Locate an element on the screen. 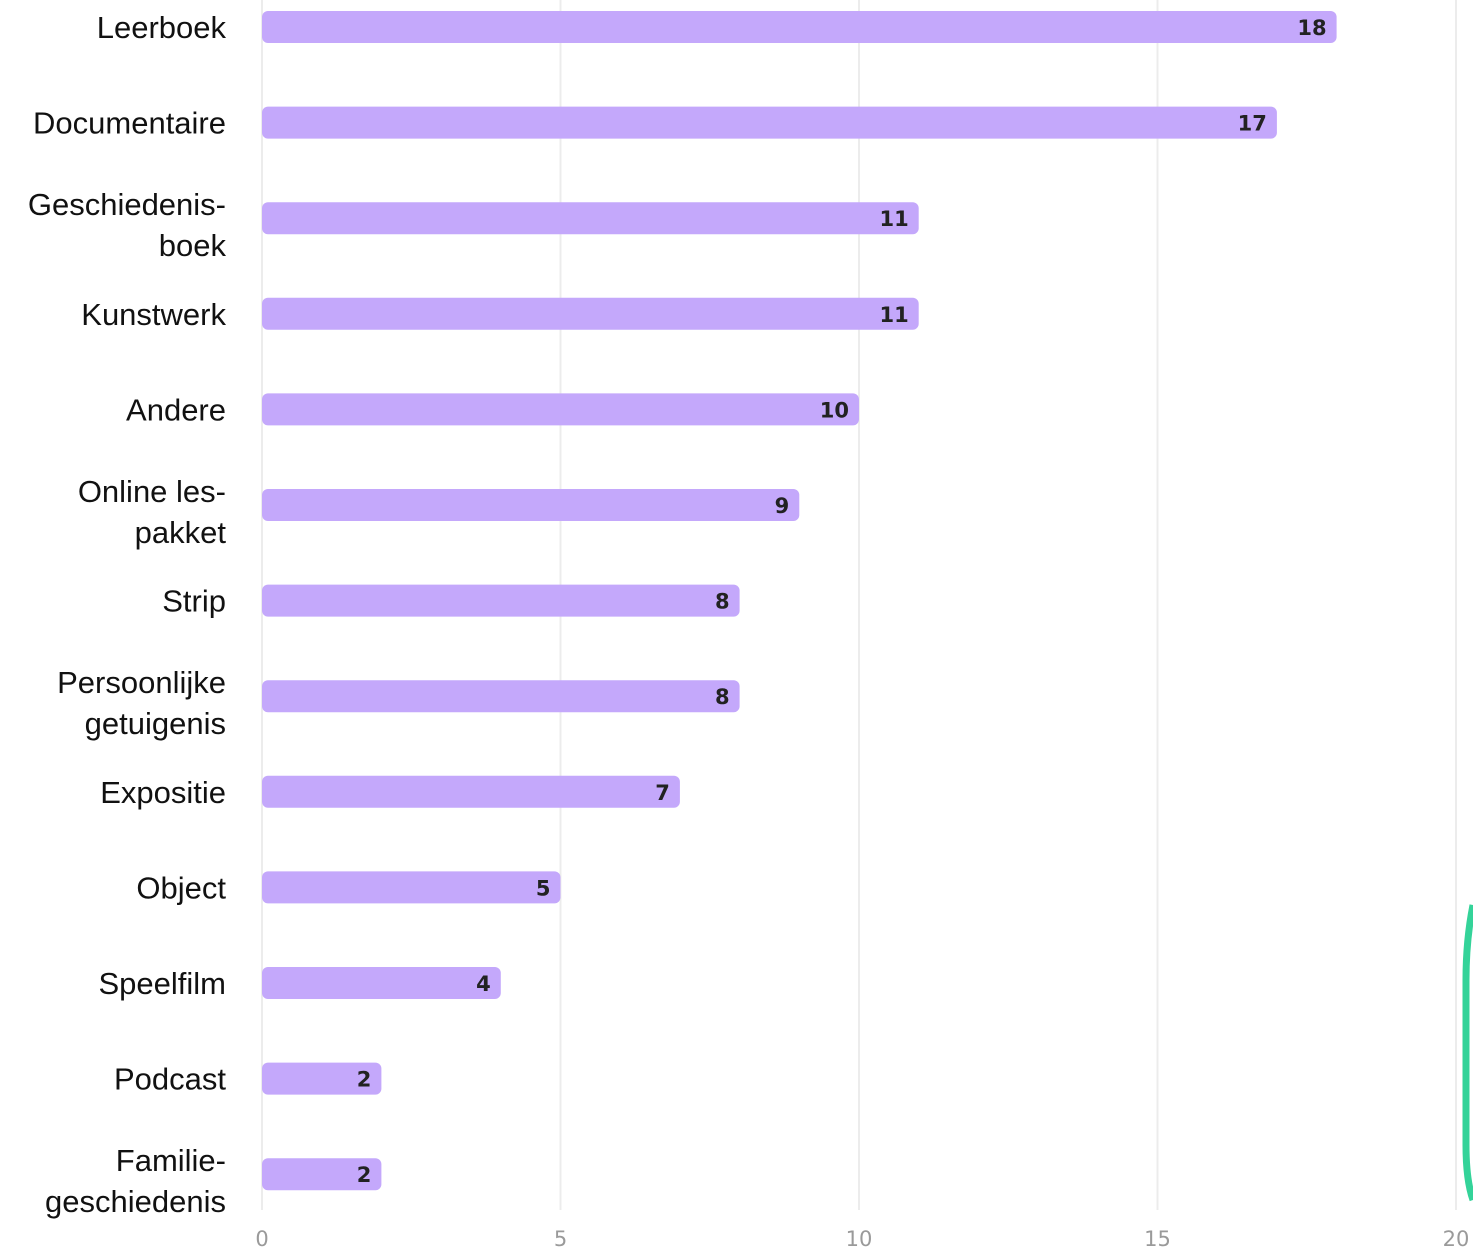  category-label-2-line-1: boek is located at coordinates (193, 245).